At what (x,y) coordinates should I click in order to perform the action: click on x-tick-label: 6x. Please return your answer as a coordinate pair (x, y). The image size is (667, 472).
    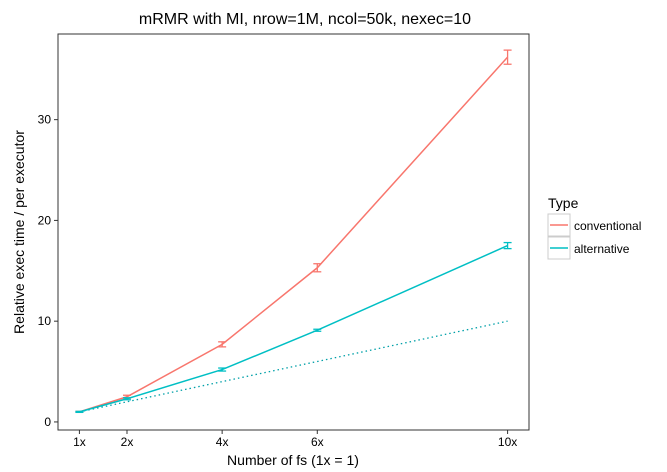
    Looking at the image, I should click on (317, 442).